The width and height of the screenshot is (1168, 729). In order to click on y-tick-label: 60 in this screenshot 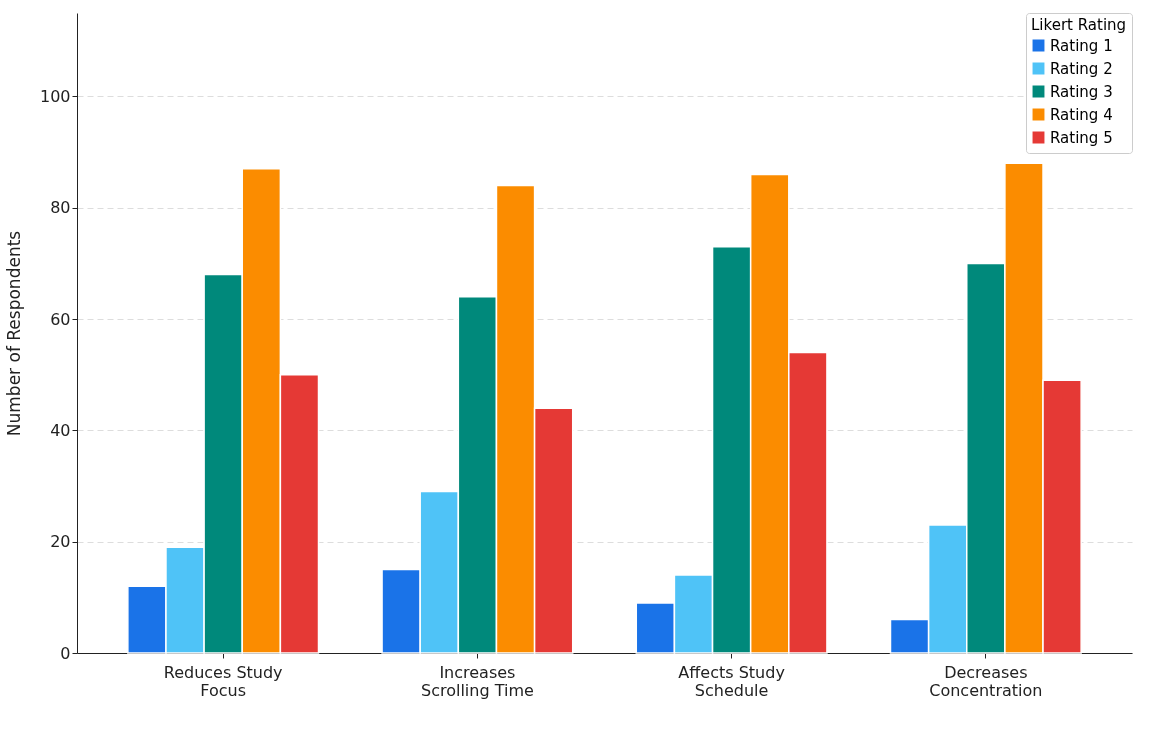, I will do `click(60, 319)`.